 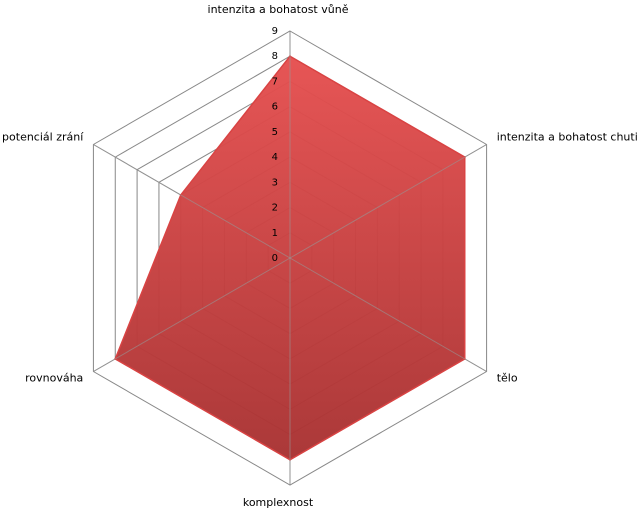 What do you see at coordinates (43, 137) in the screenshot?
I see `category-label: potenciál zrání` at bounding box center [43, 137].